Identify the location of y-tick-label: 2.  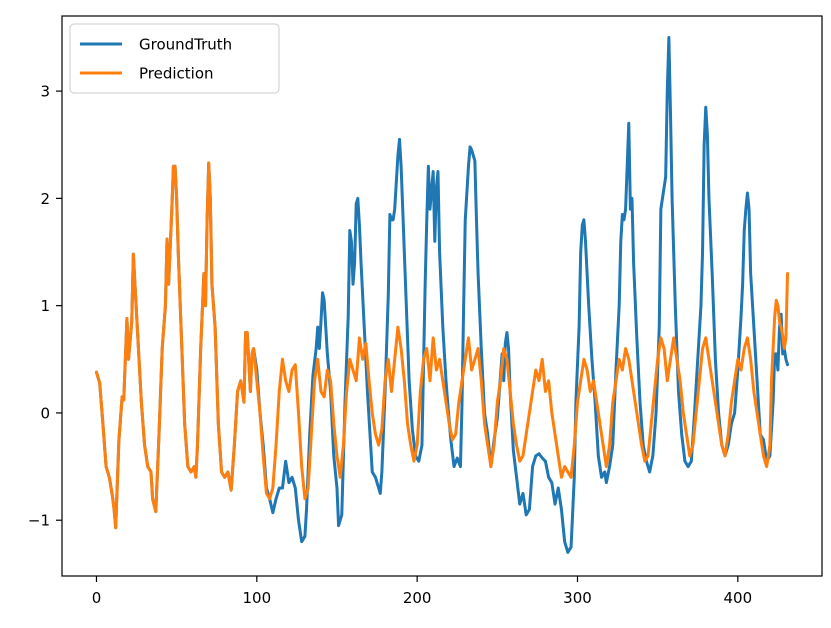
(45, 199).